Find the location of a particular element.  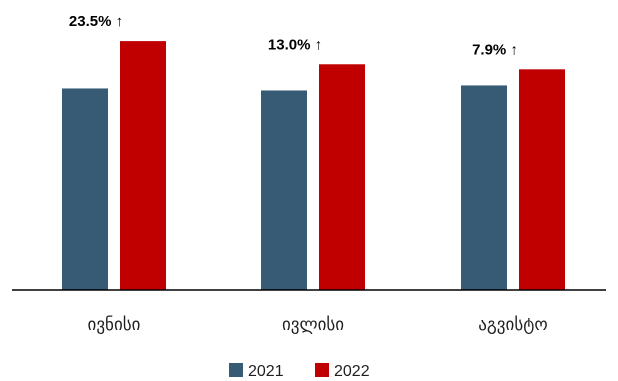

category-labels: ივნისი ივლისი აგვისტო is located at coordinates (318, 325).